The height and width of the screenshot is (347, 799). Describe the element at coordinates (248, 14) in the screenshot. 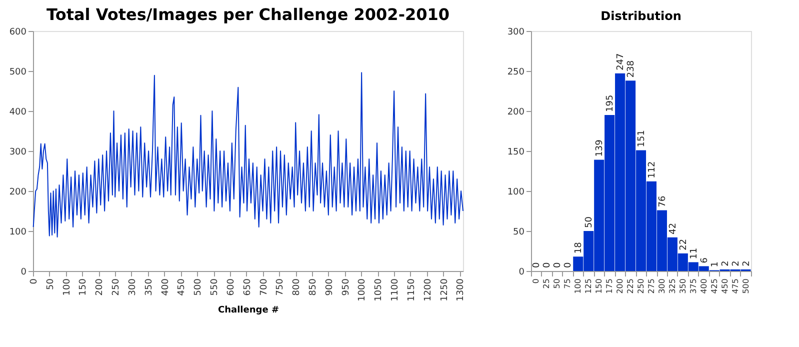

I see `chart-title: Total Votes/Images per Challenge 2002-2010` at that location.